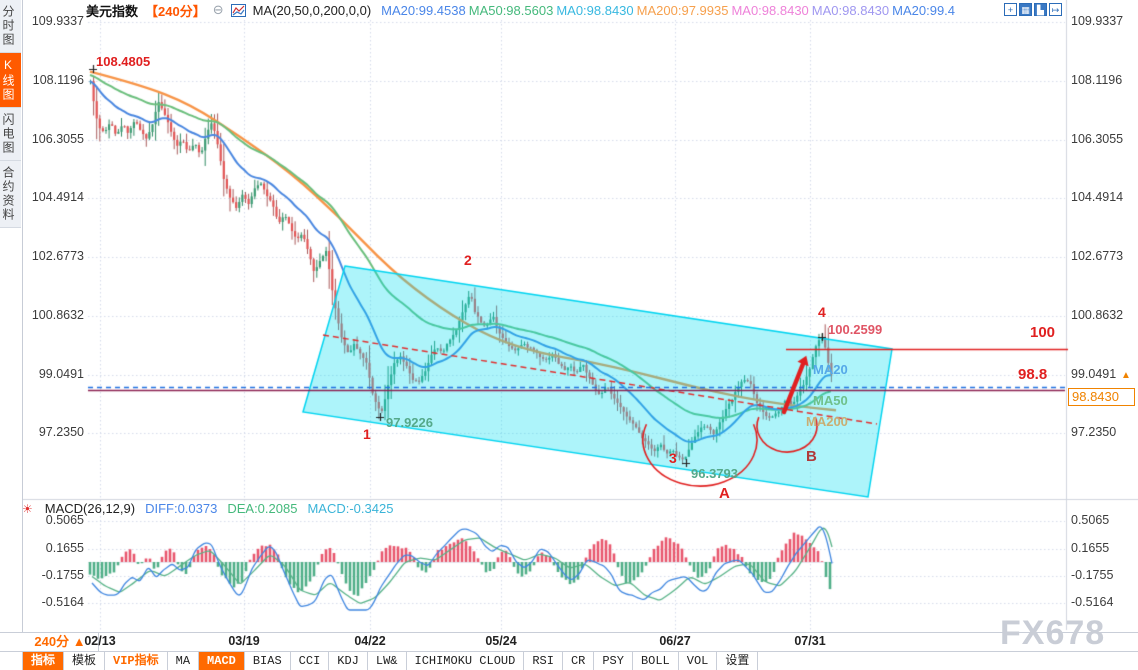 The width and height of the screenshot is (1138, 670). What do you see at coordinates (724, 493) in the screenshot?
I see `annotation-A: A` at bounding box center [724, 493].